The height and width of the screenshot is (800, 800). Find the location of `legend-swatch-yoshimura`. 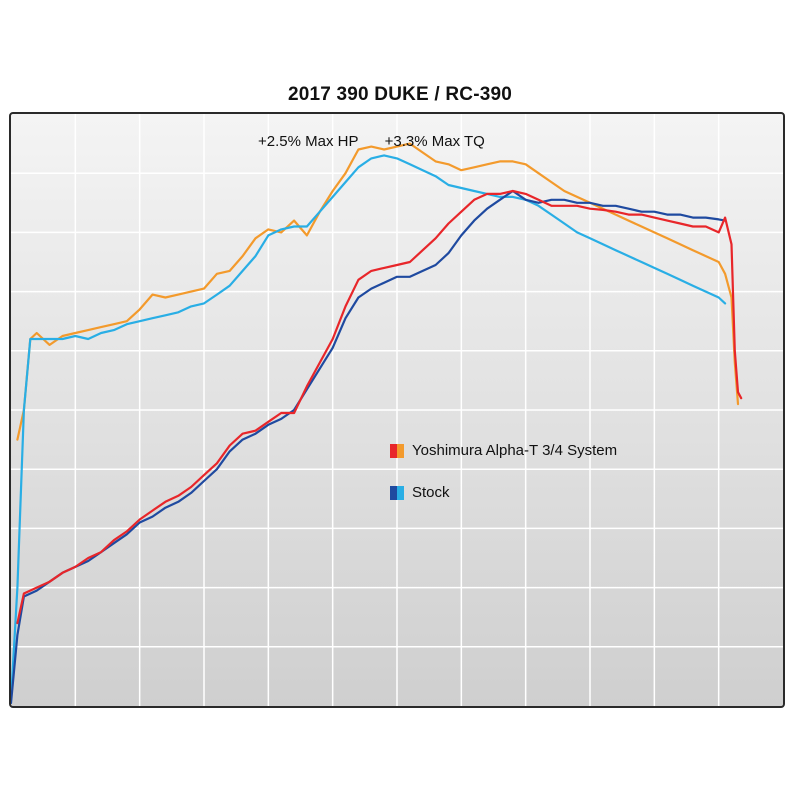

legend-swatch-yoshimura is located at coordinates (397, 450).